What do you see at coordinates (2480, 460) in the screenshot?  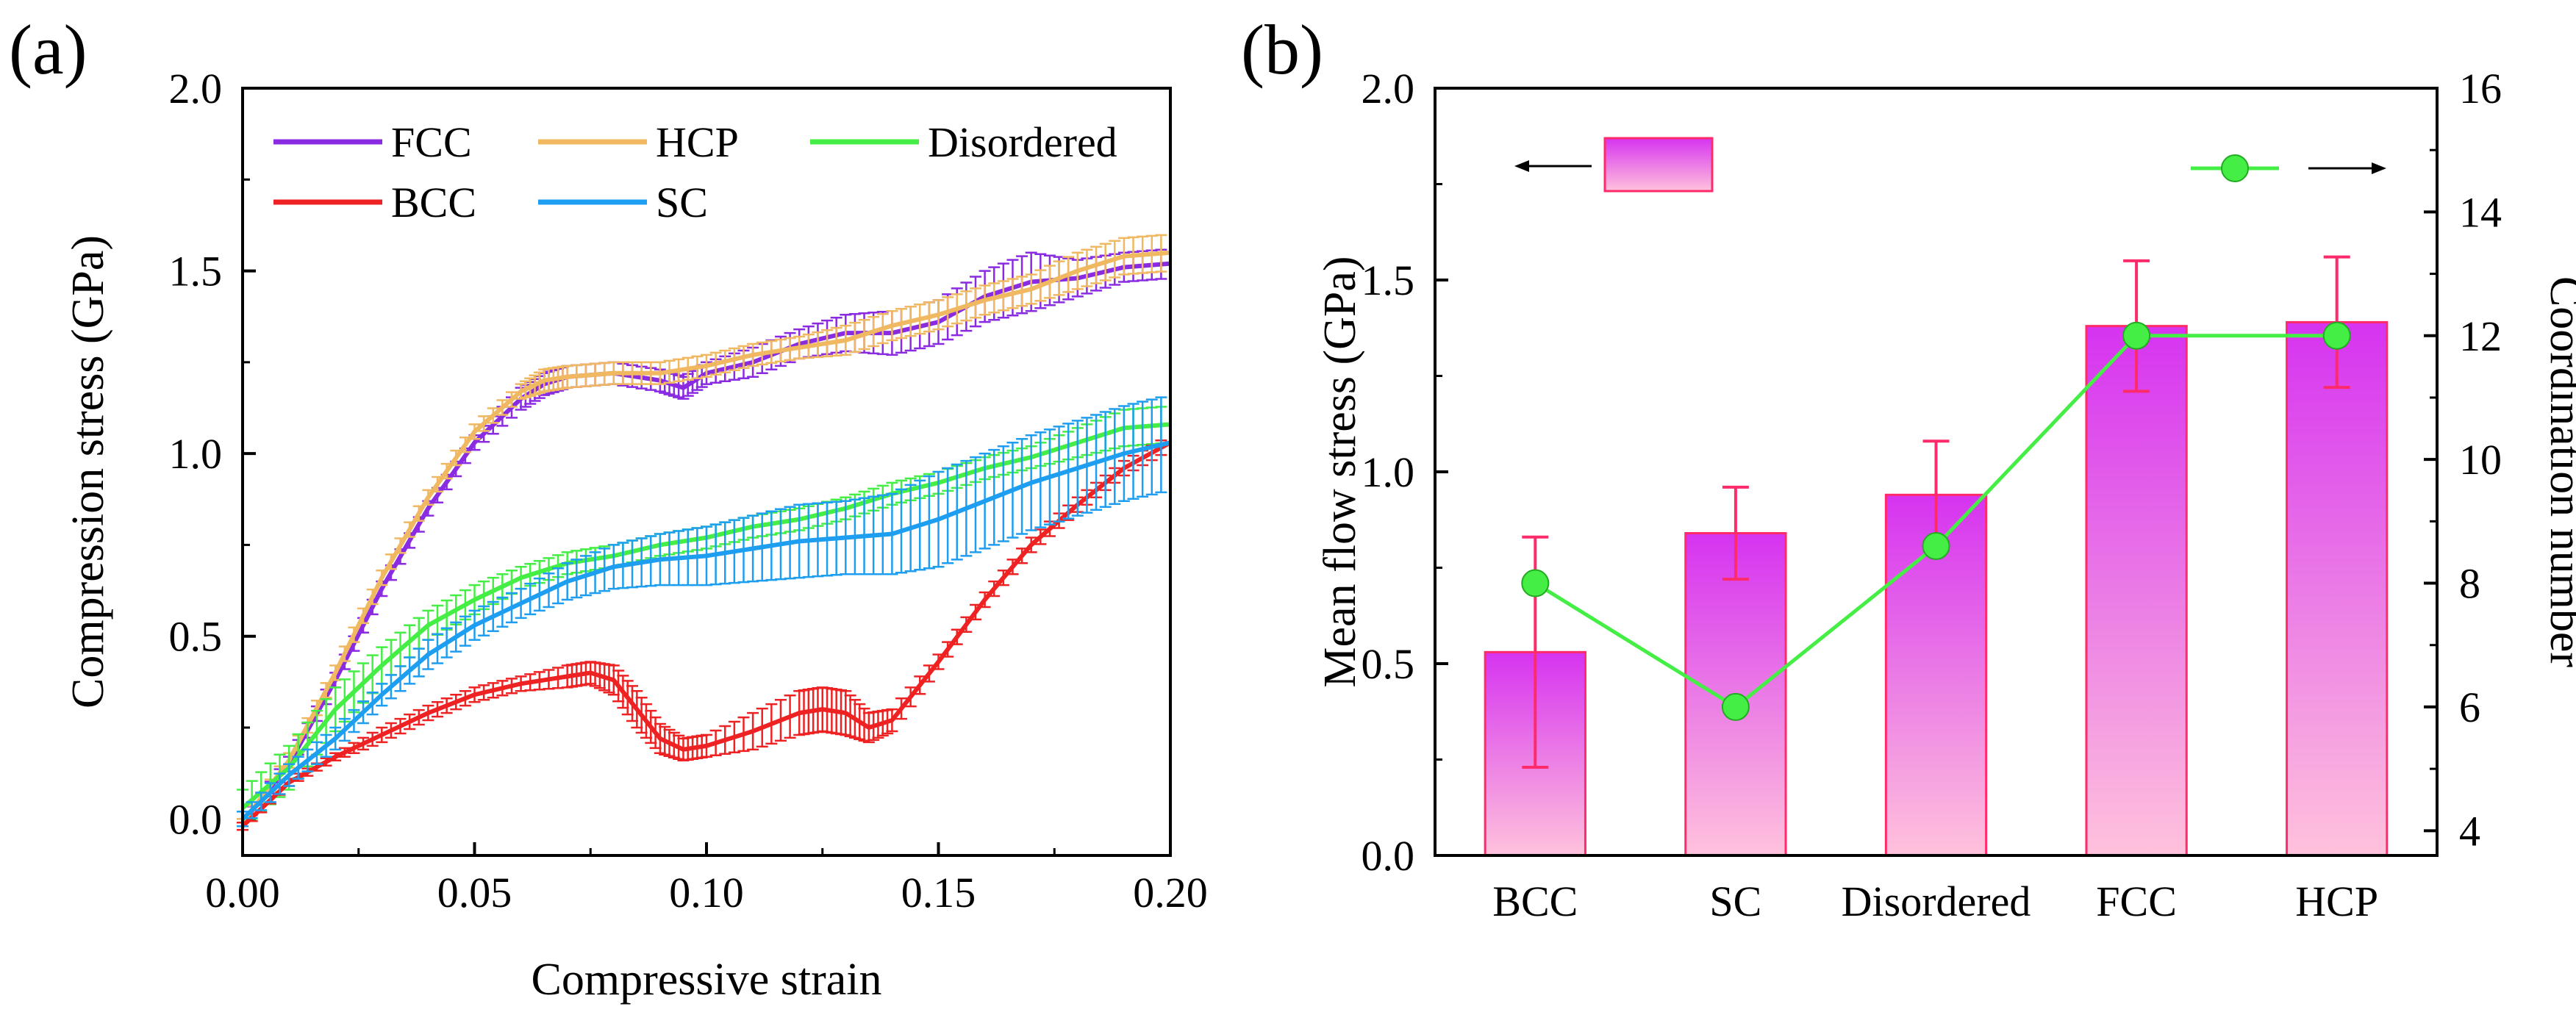 I see `right-tick-label: 10` at bounding box center [2480, 460].